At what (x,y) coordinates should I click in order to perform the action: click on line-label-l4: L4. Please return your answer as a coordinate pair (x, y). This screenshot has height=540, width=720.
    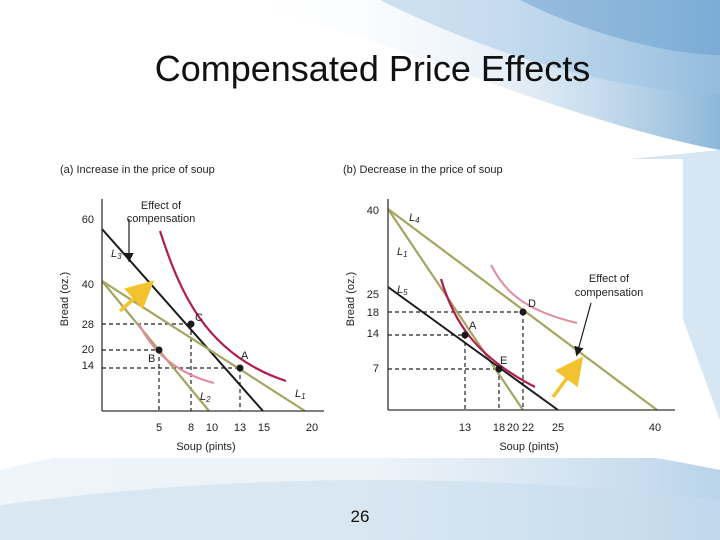
    Looking at the image, I should click on (414, 218).